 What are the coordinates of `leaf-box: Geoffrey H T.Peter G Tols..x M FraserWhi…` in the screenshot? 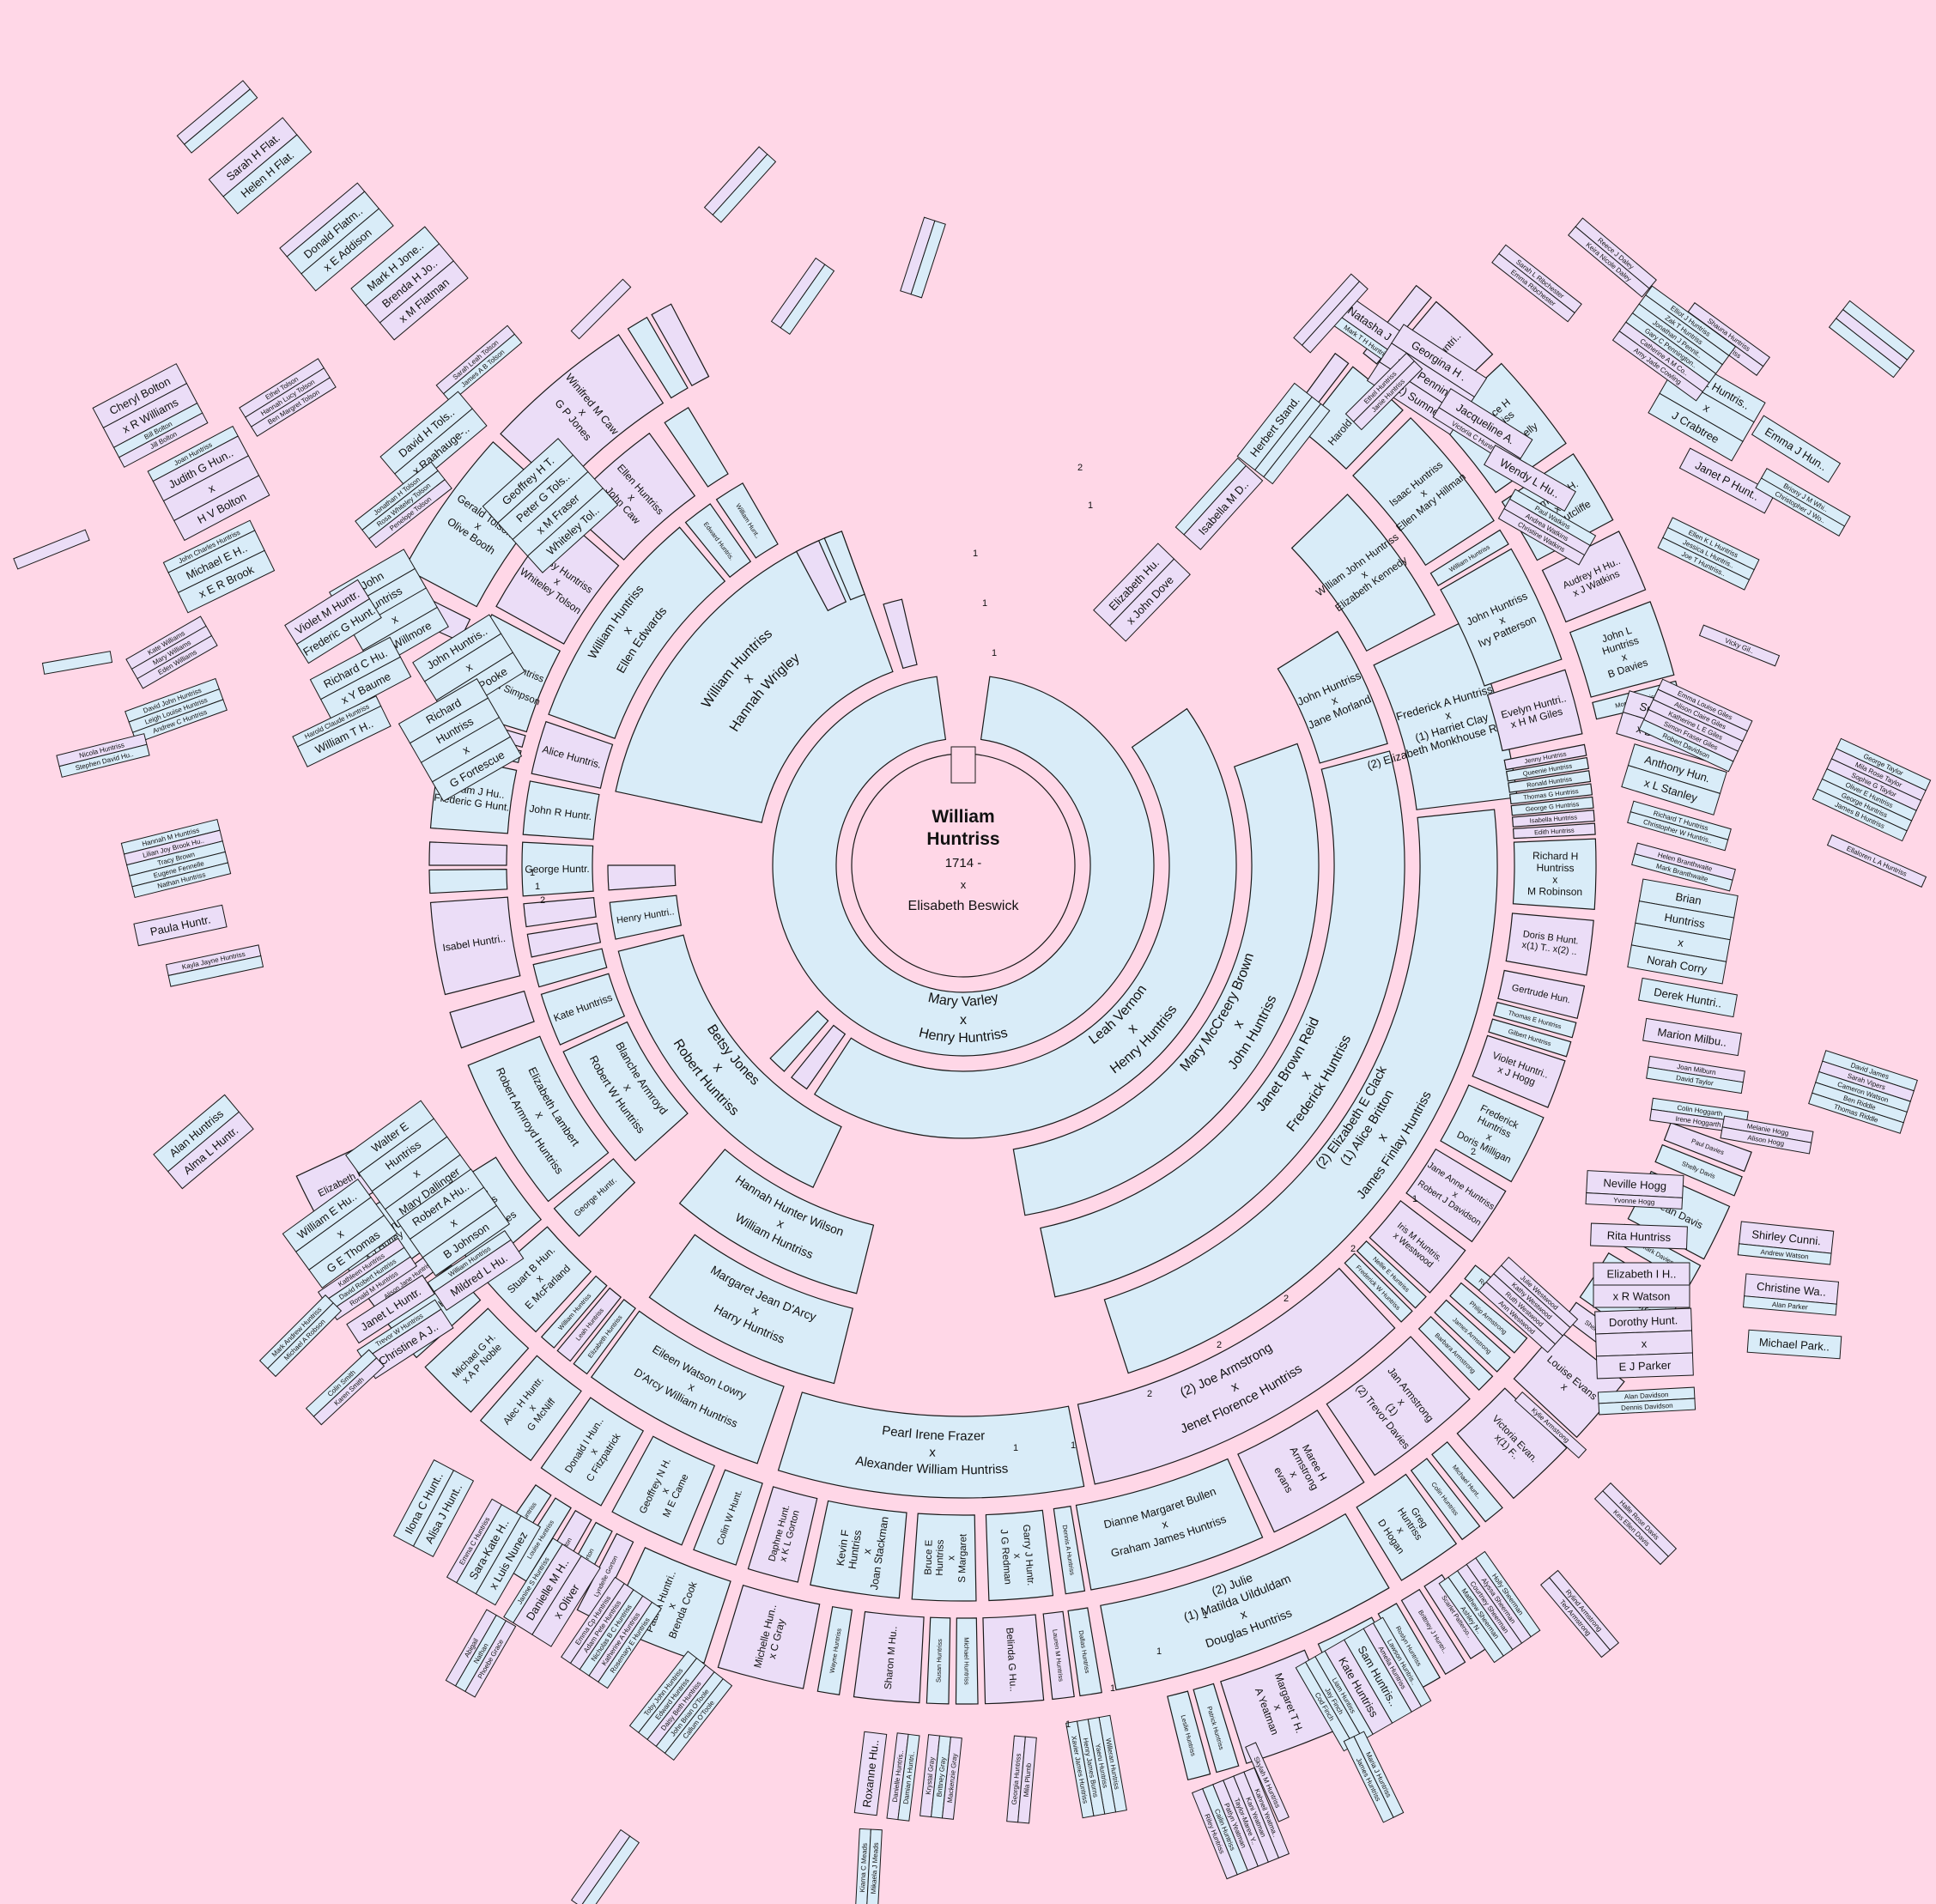 It's located at (550, 505).